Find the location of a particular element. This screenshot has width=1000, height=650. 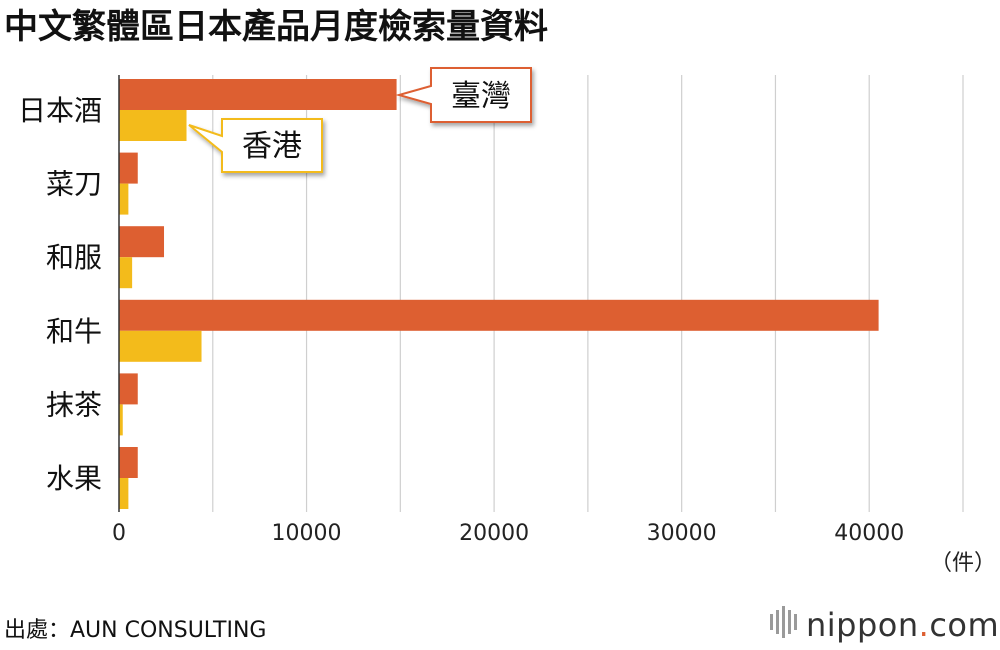

category-label-3: 和牛 is located at coordinates (74, 331).